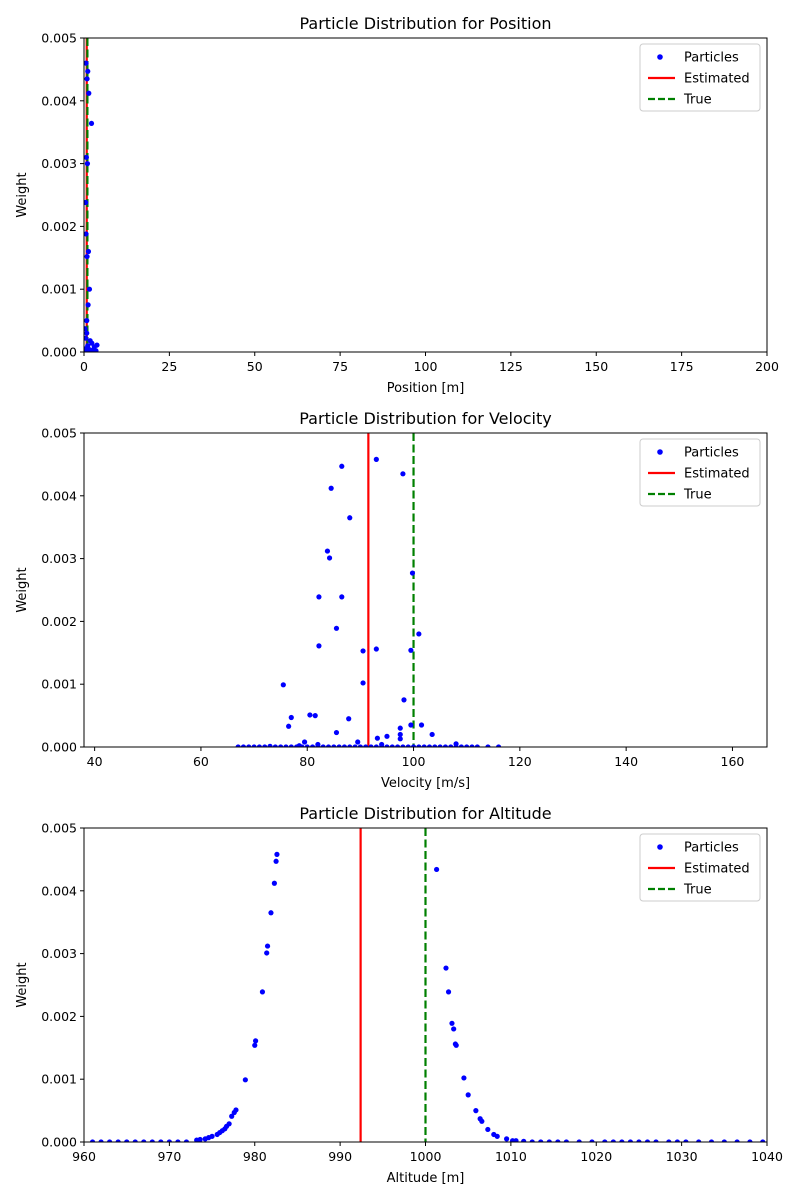 The width and height of the screenshot is (800, 1200). I want to click on y-tick-label: 0.003, so click(59, 163).